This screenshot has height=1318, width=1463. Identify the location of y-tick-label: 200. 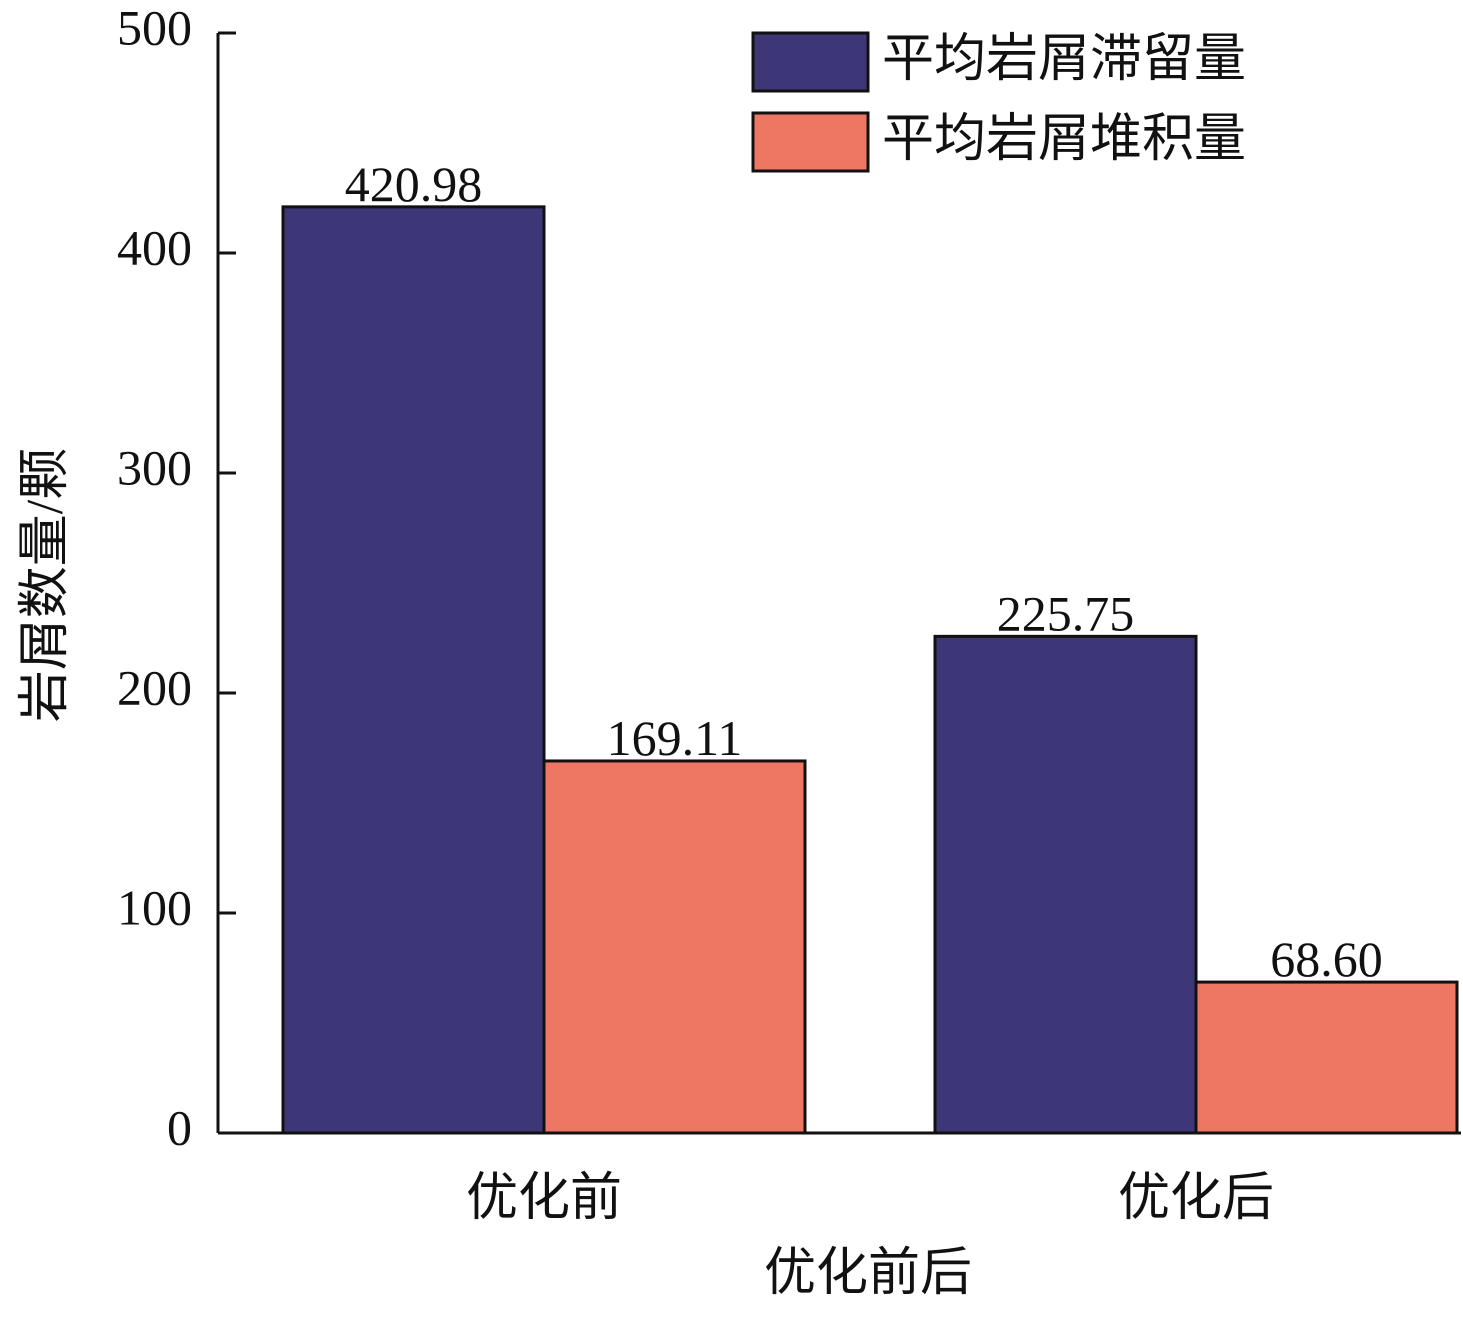
(154, 687).